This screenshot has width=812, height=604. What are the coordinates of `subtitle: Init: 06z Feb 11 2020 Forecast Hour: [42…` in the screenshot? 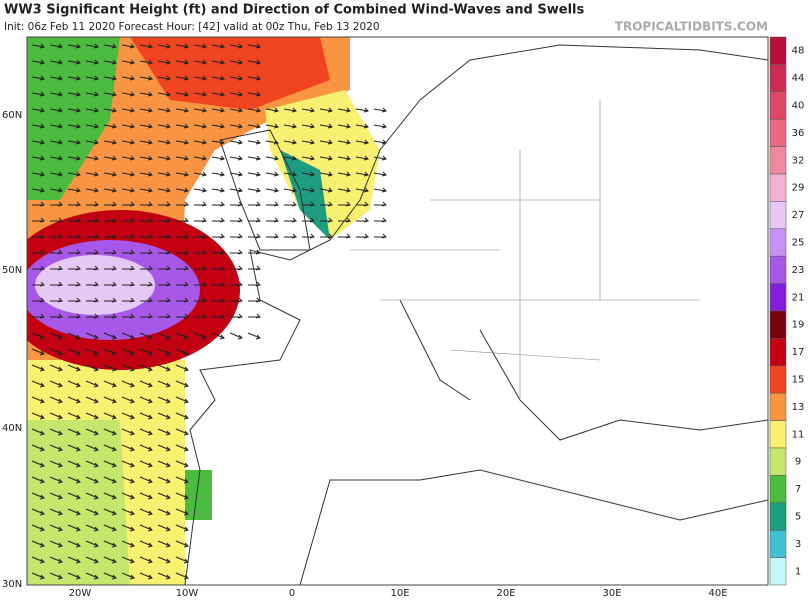 It's located at (192, 27).